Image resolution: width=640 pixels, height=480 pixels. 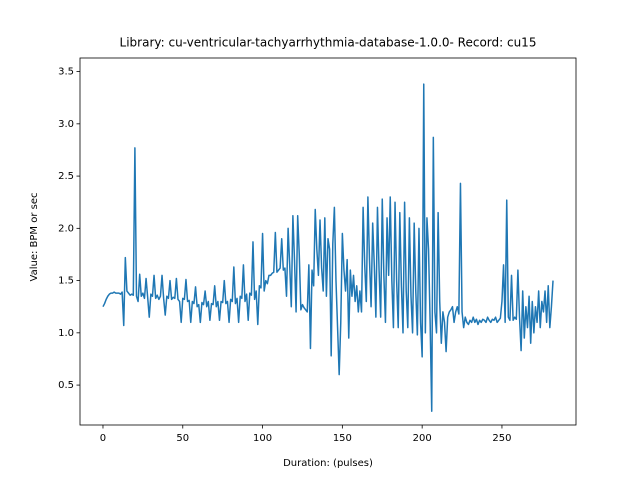 What do you see at coordinates (66, 281) in the screenshot?
I see `y-tick-label: 1.5` at bounding box center [66, 281].